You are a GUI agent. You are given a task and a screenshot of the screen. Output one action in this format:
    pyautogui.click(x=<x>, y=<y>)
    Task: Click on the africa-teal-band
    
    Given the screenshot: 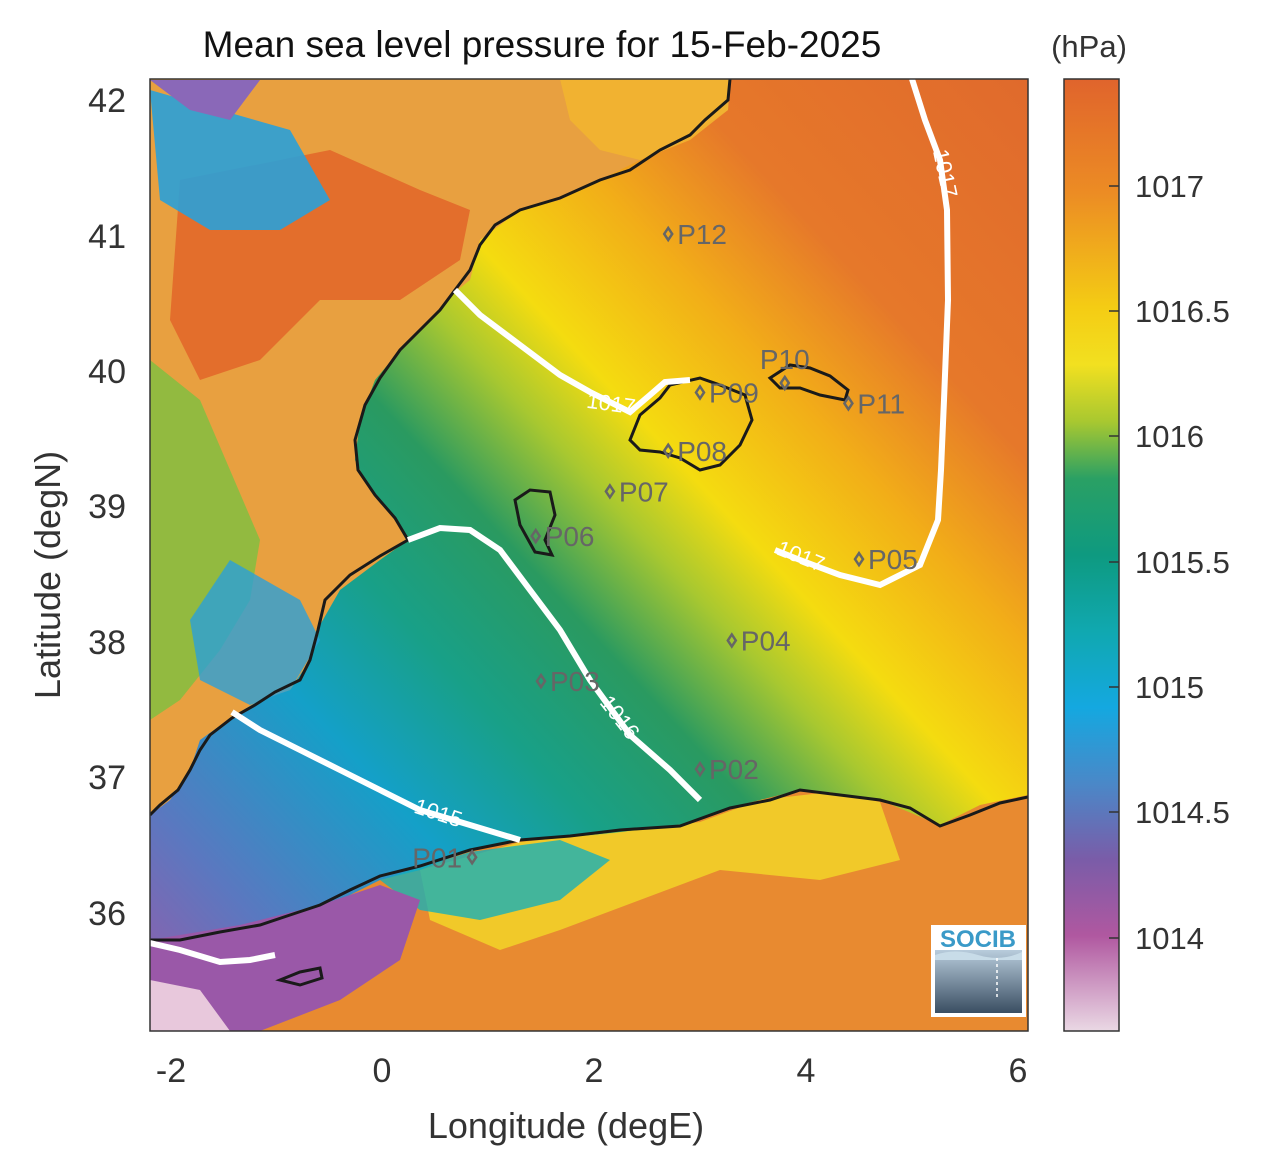 What is the action you would take?
    pyautogui.click(x=495, y=880)
    